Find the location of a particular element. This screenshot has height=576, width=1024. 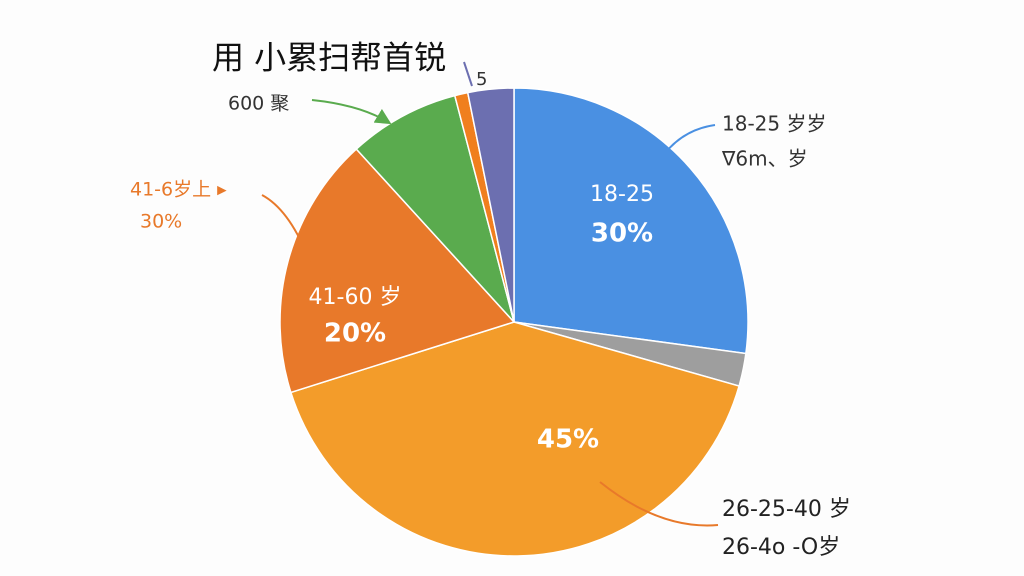

annotation-text: 26-4o -O岁 is located at coordinates (781, 547).